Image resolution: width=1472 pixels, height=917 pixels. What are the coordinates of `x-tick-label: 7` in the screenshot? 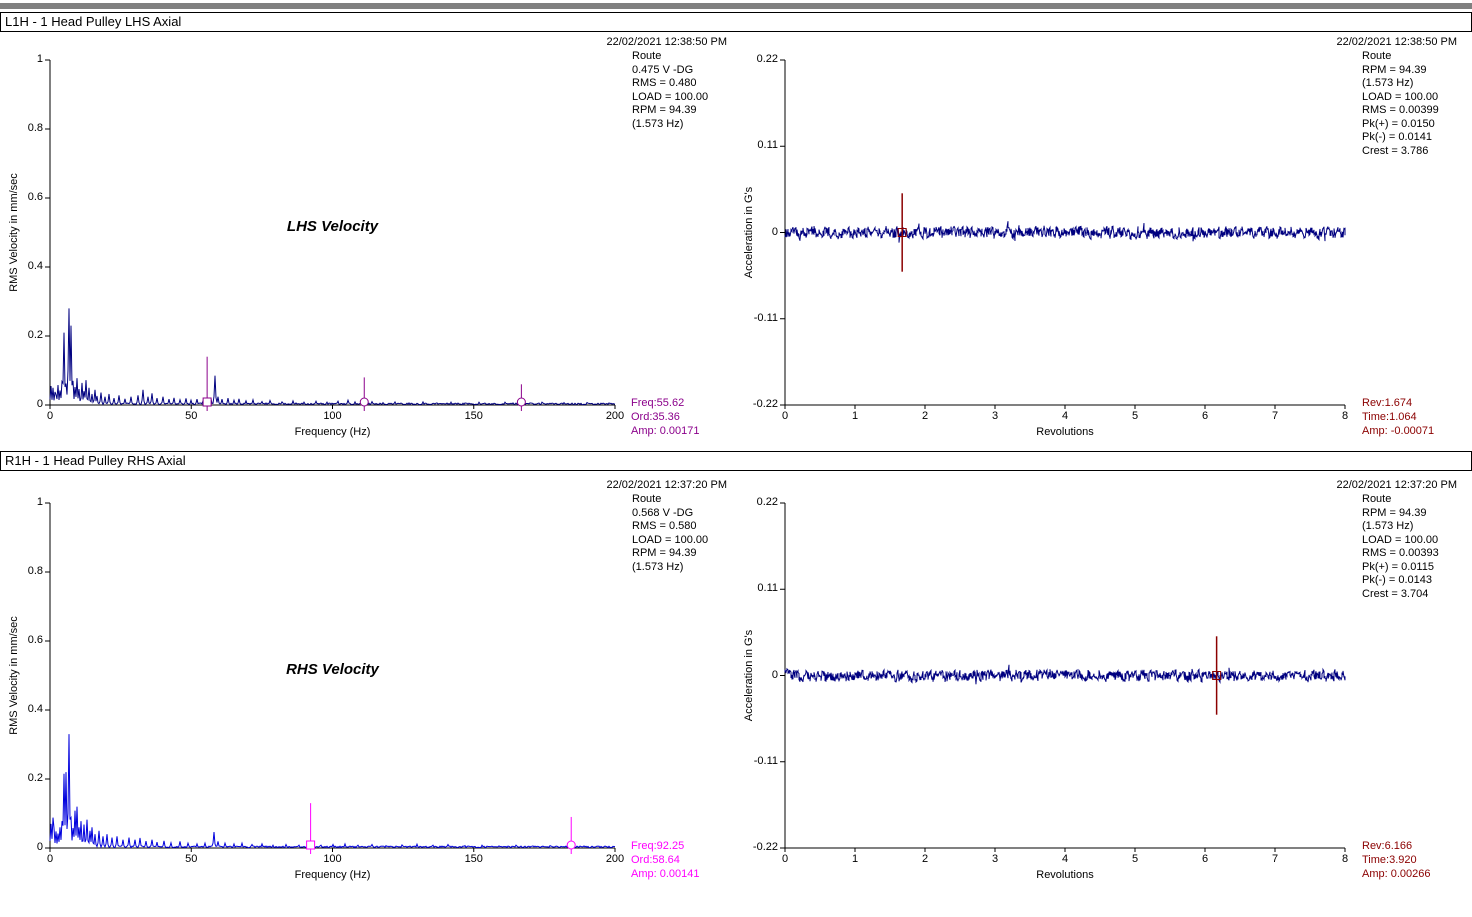 It's located at (1275, 859).